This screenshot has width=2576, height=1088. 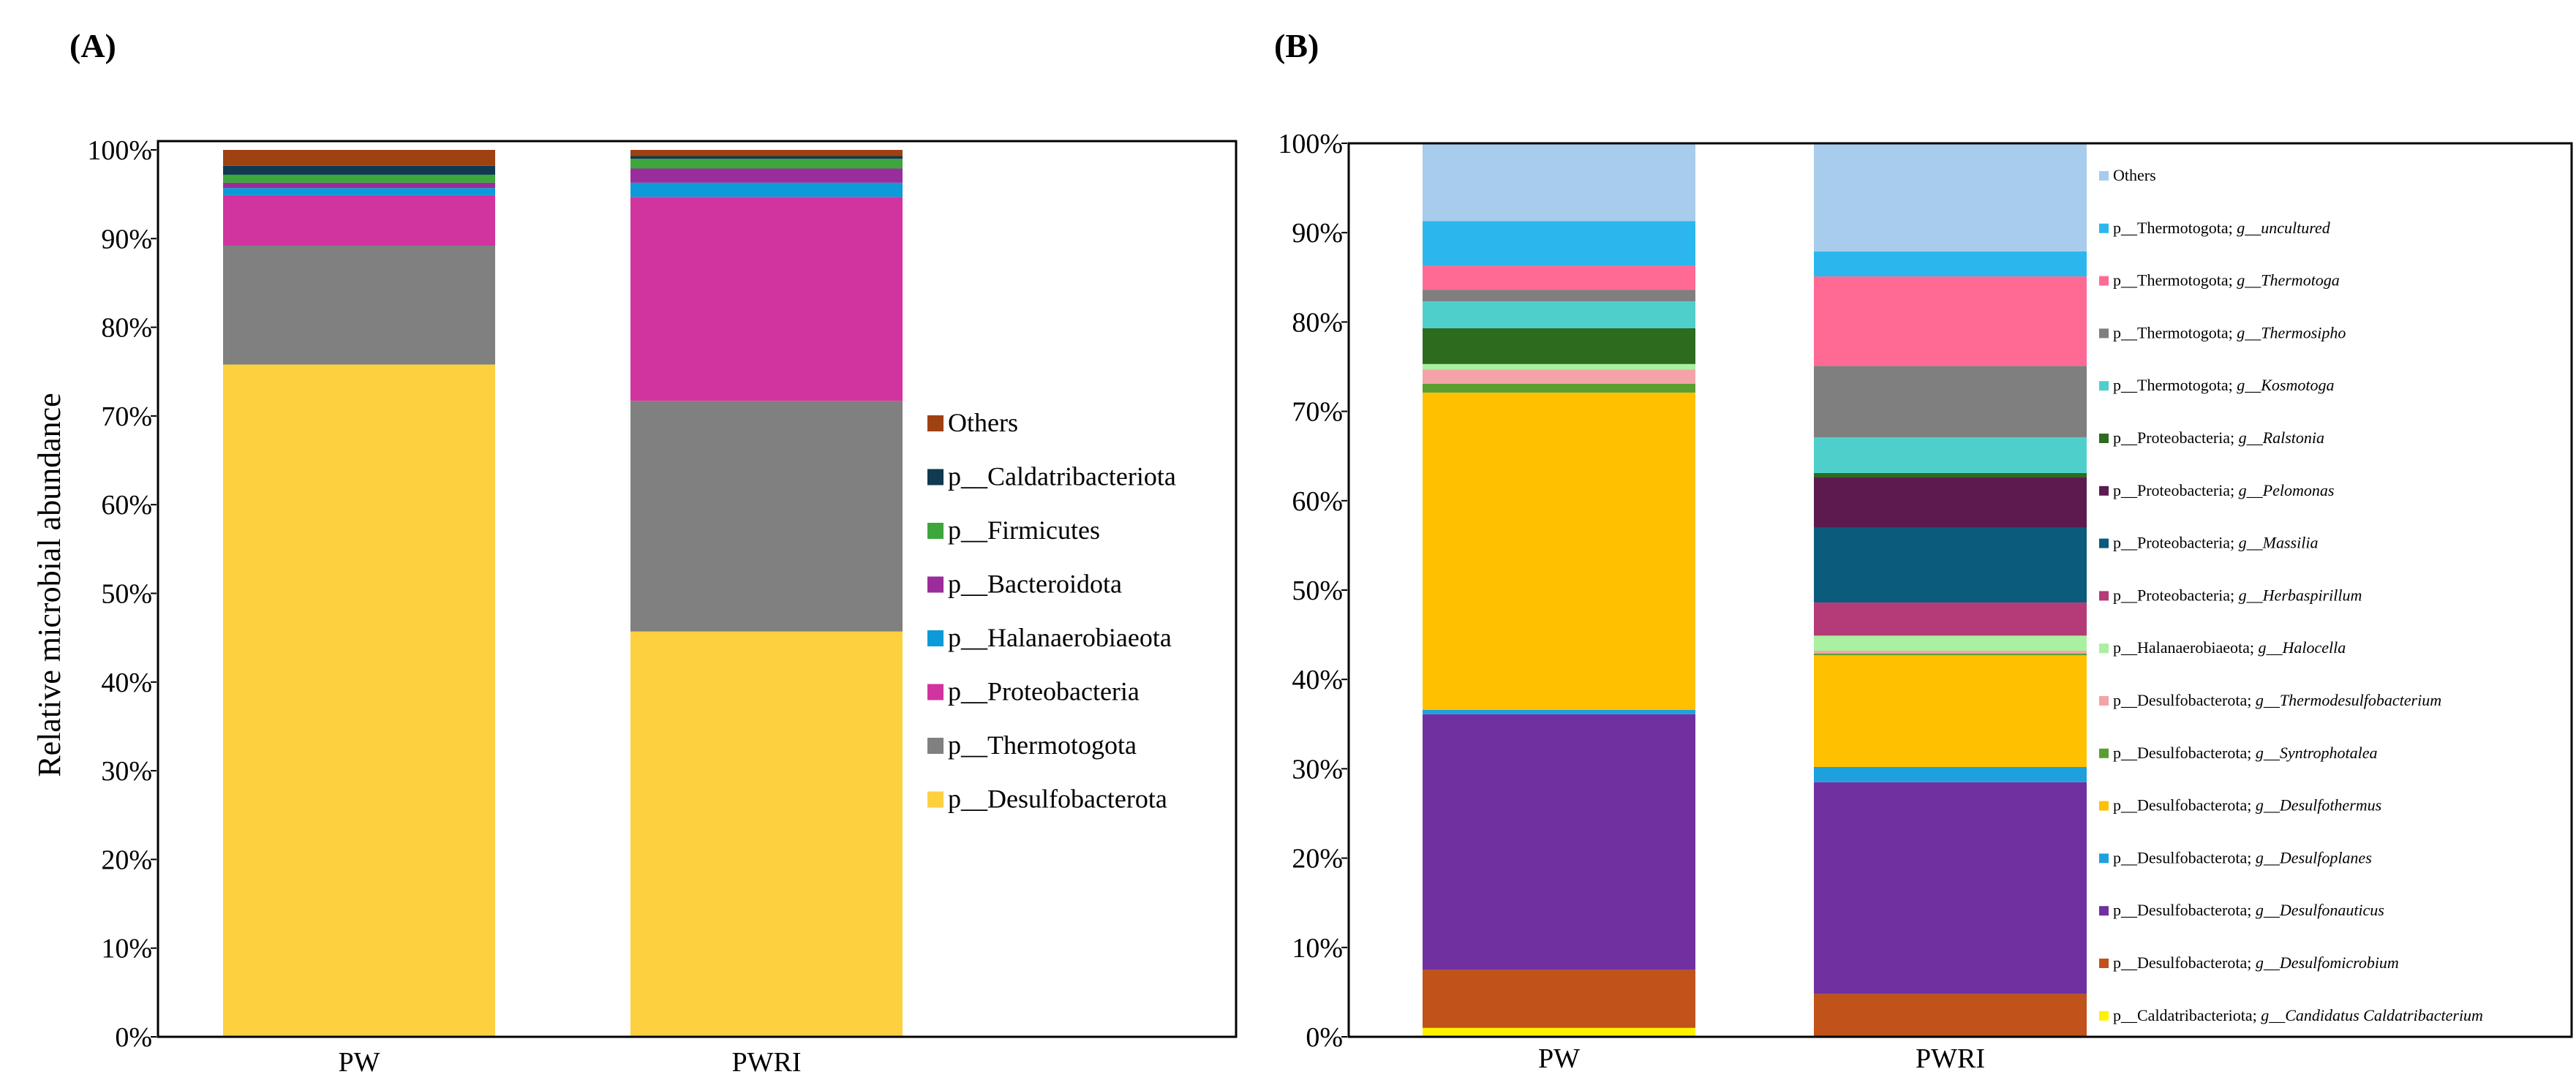 I want to click on panel-b-category-label-pwri: PWRI, so click(x=1950, y=1058).